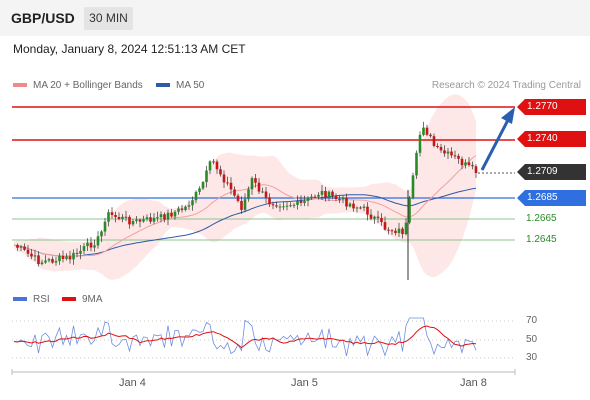 The image size is (590, 400). What do you see at coordinates (108, 18) in the screenshot?
I see `timeframe-button: 30 MIN` at bounding box center [108, 18].